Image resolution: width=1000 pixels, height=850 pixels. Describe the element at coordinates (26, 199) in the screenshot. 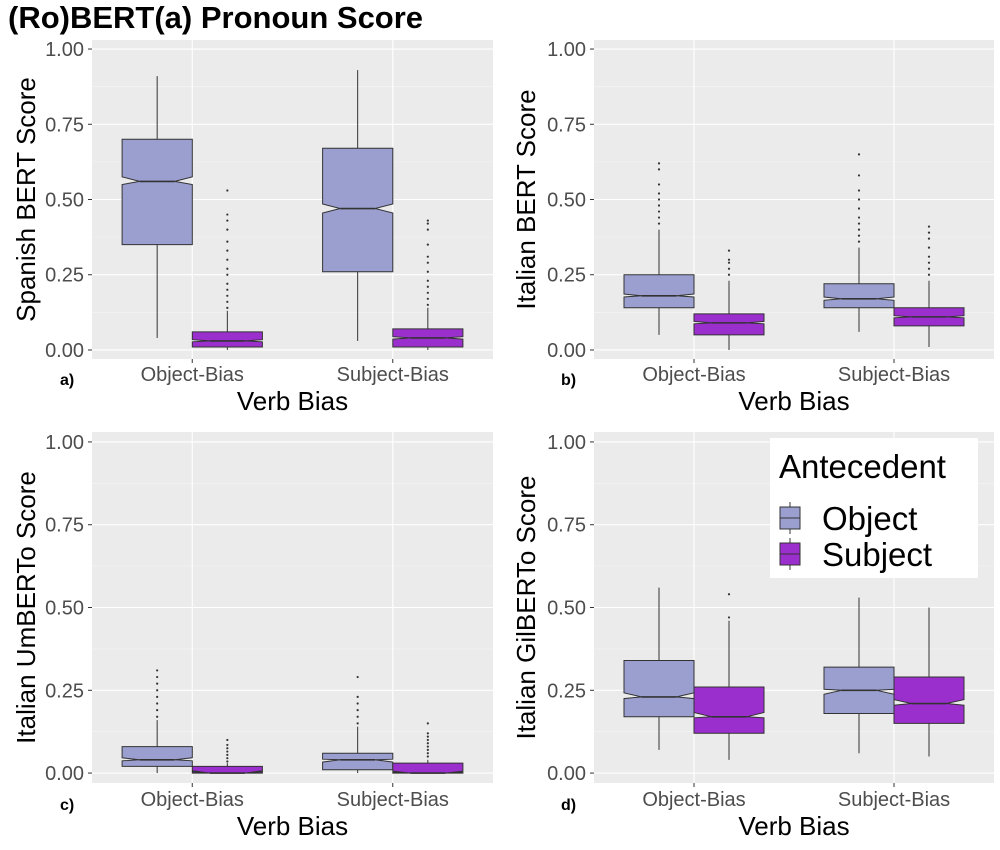

I see `y-axis-title: Spanish BERT Score` at that location.